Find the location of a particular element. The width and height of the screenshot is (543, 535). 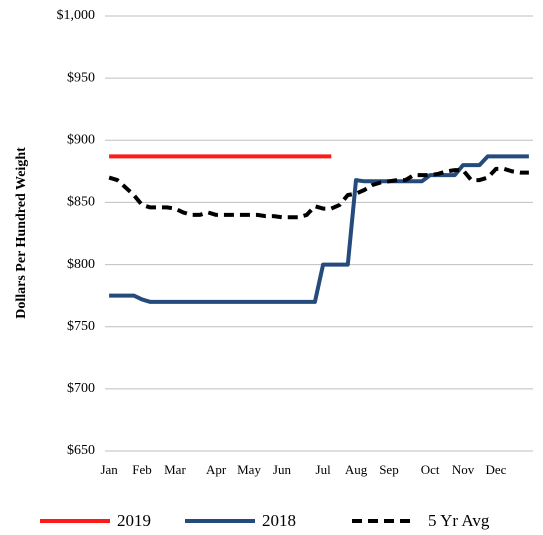

x-tick-label: Oct is located at coordinates (430, 469).